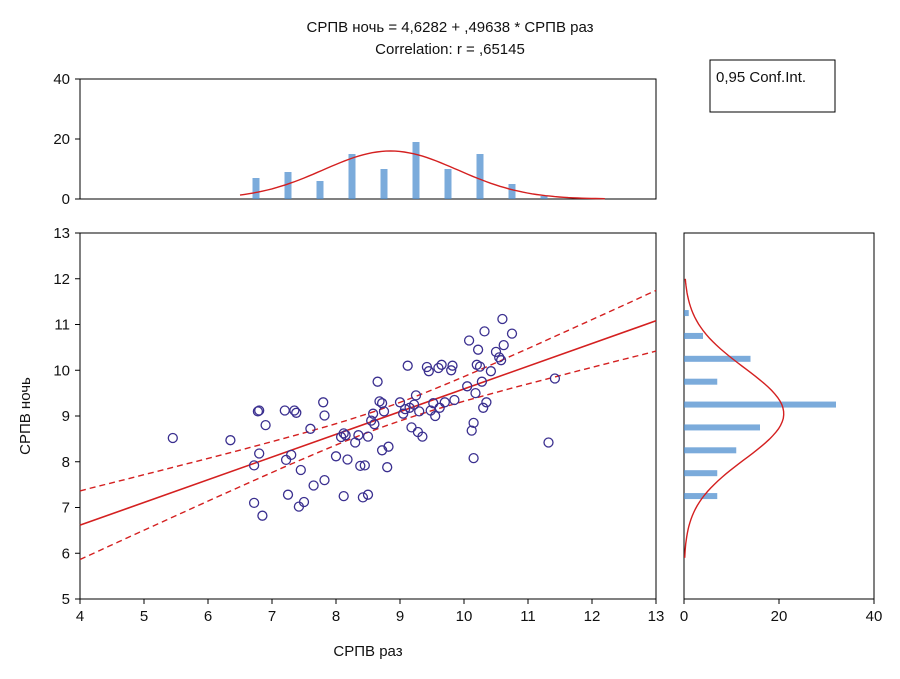  I want to click on x-tick-label: 9, so click(400, 616).